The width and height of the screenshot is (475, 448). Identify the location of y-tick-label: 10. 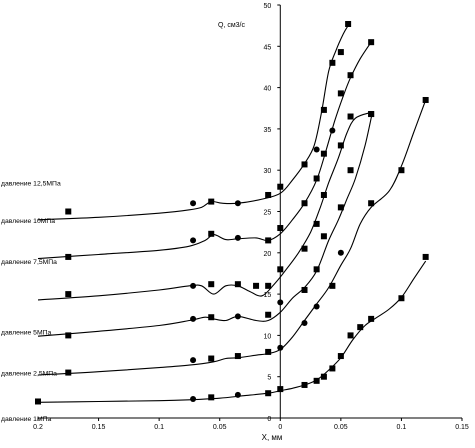
(267, 336).